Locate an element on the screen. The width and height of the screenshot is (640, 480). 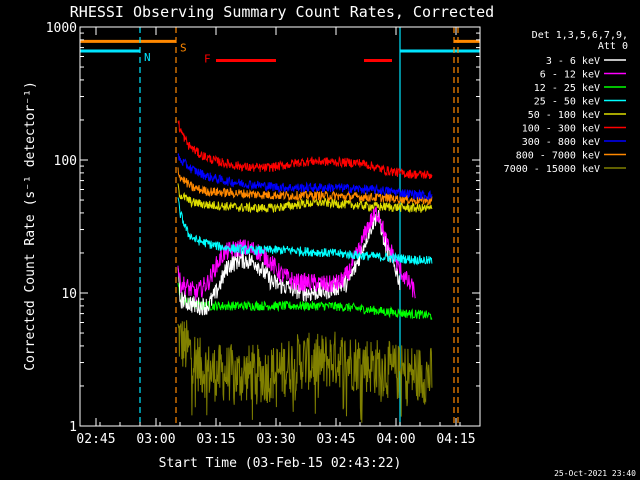
x-tick-label: 03:45 is located at coordinates (335, 439).